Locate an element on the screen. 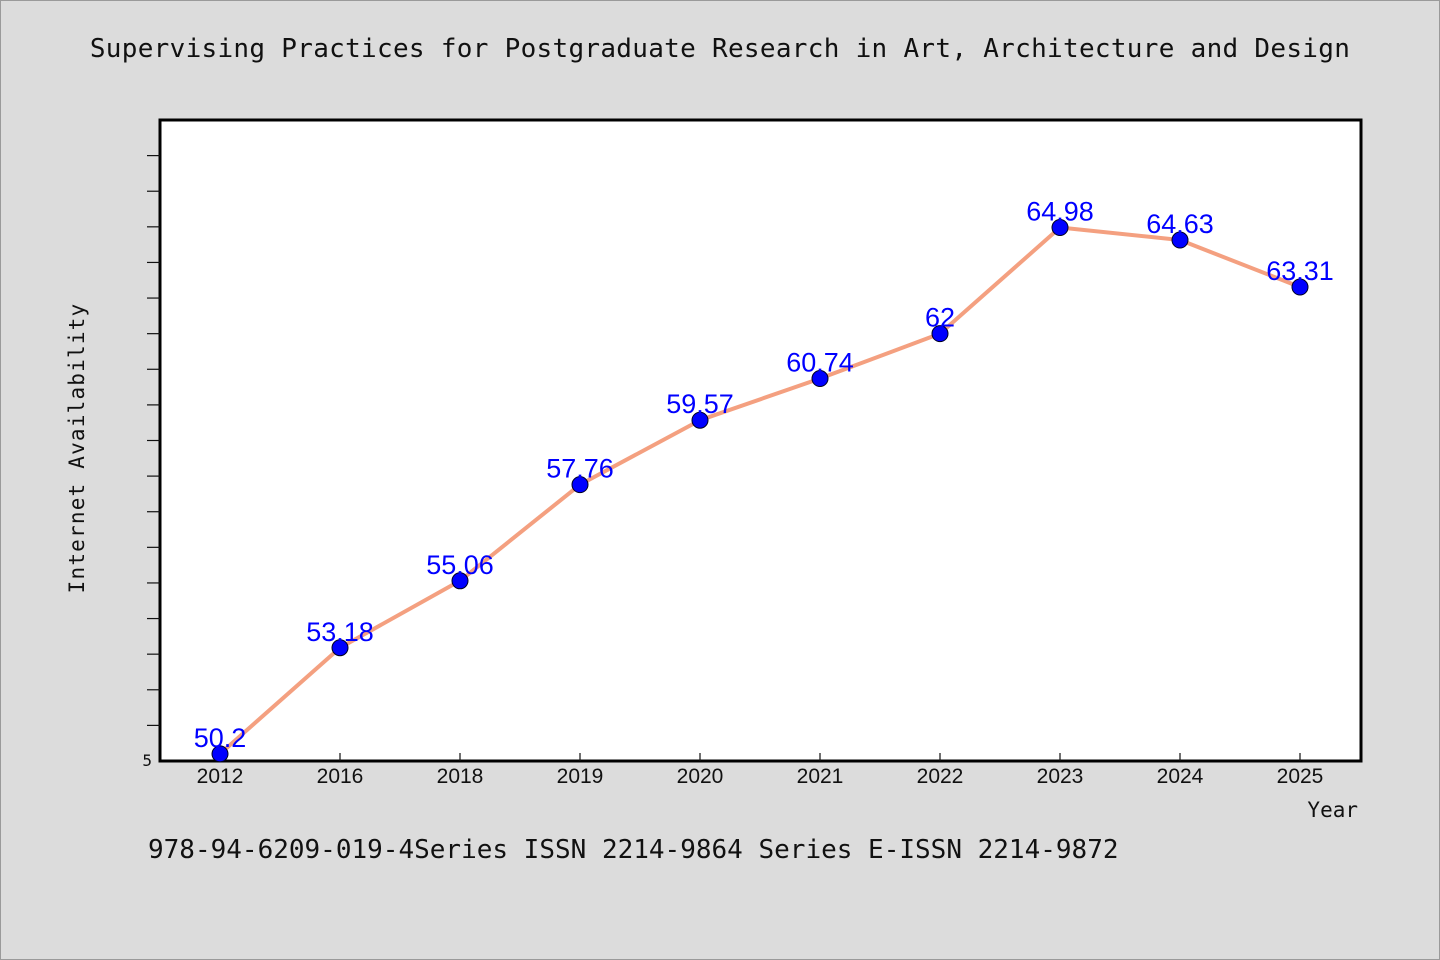  x-axis-ticks: 2012 2016 2018 2019 2020 2021 2022 2023 2024 2025 is located at coordinates (760, 770).